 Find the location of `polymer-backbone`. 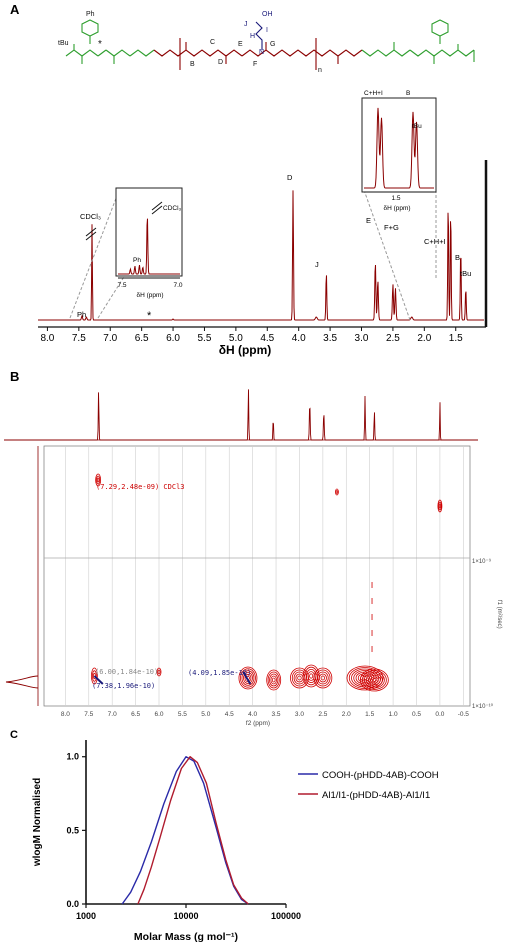

polymer-backbone is located at coordinates (258, 54).